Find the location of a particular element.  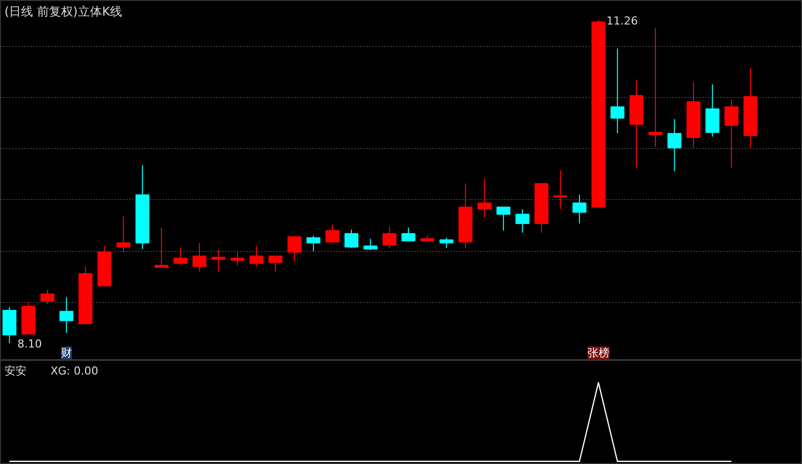

annotation: 11.26 is located at coordinates (622, 21).